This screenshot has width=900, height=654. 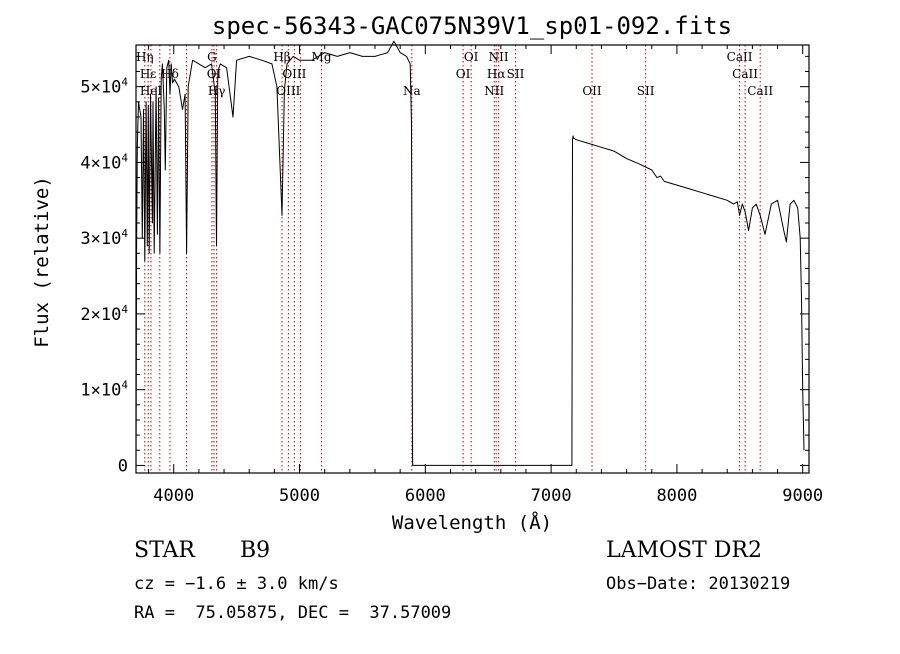 I want to click on redshift-velocity: cz = −1.6 ± 3.0 km/s, so click(x=236, y=584).